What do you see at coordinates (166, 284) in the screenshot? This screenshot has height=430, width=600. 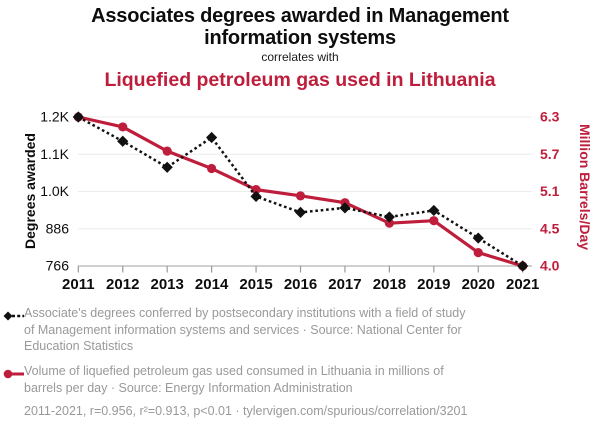 I see `svg-text: 2013` at bounding box center [166, 284].